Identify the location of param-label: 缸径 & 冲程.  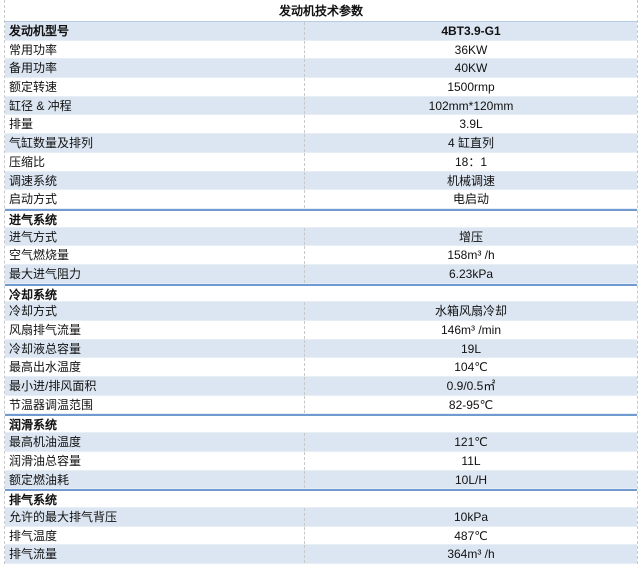
(155, 105).